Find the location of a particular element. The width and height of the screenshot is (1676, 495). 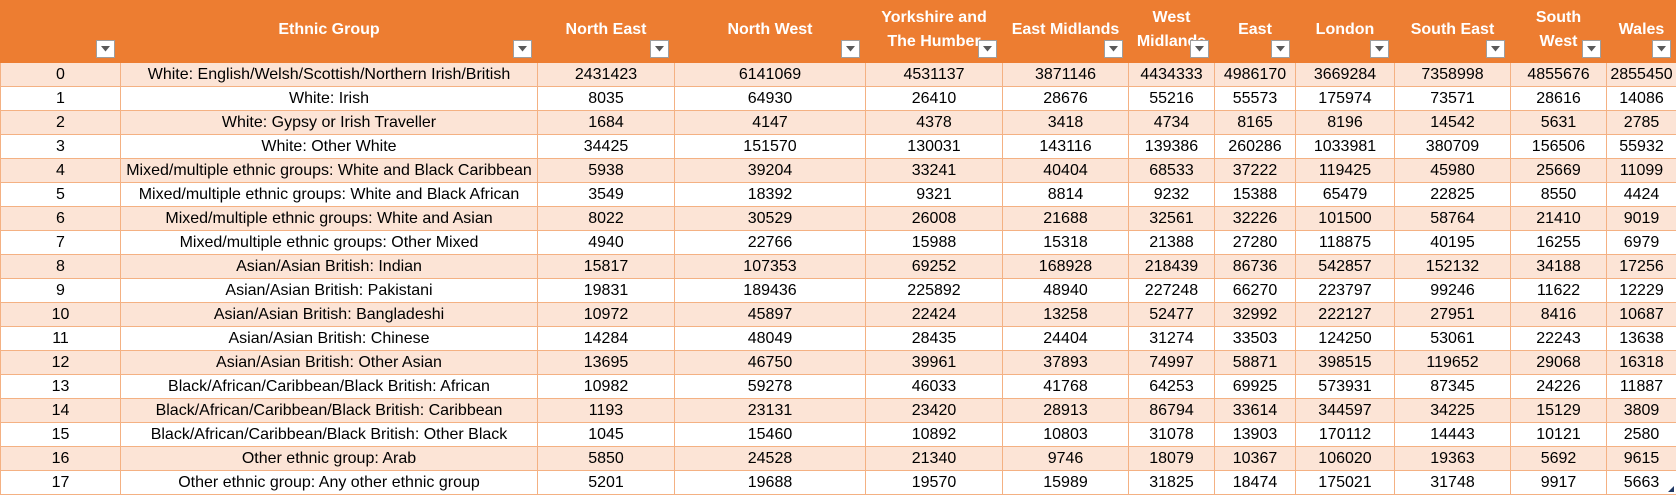

value-cell: 5663 is located at coordinates (1641, 482).